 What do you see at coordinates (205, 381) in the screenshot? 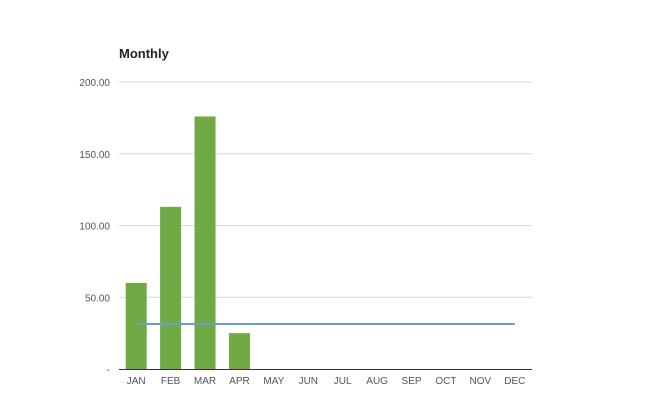
I see `x-tick-label: MAR` at bounding box center [205, 381].